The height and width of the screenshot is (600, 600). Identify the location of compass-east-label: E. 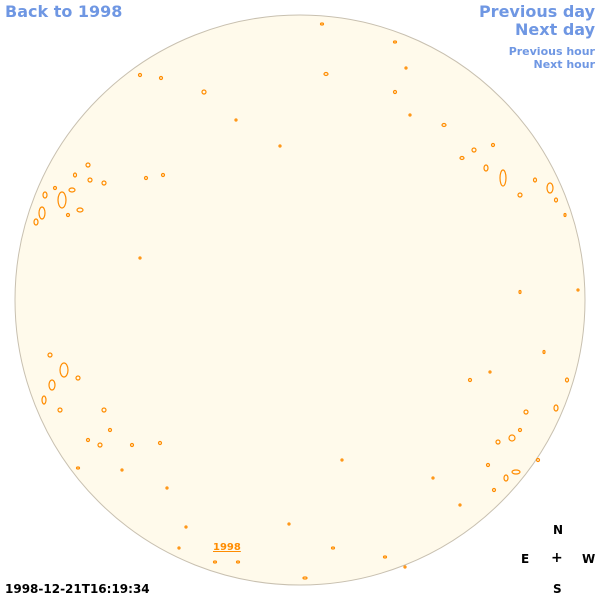
(525, 559).